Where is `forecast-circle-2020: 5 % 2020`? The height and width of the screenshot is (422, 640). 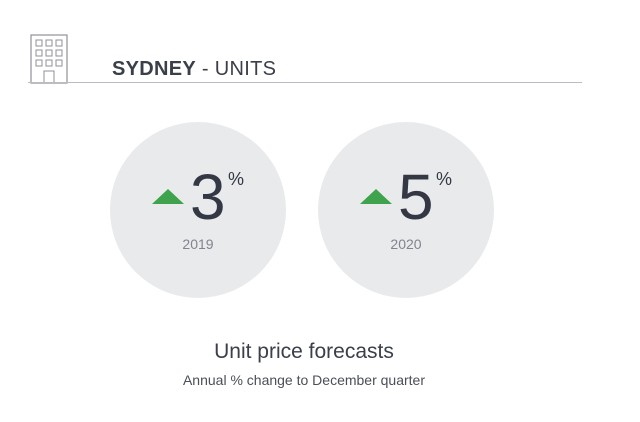 forecast-circle-2020: 5 % 2020 is located at coordinates (406, 210).